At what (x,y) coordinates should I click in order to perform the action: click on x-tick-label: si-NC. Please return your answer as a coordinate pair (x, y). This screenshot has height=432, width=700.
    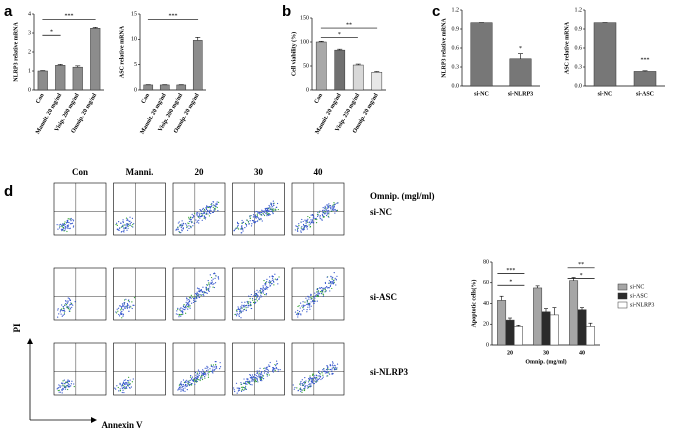
    Looking at the image, I should click on (481, 94).